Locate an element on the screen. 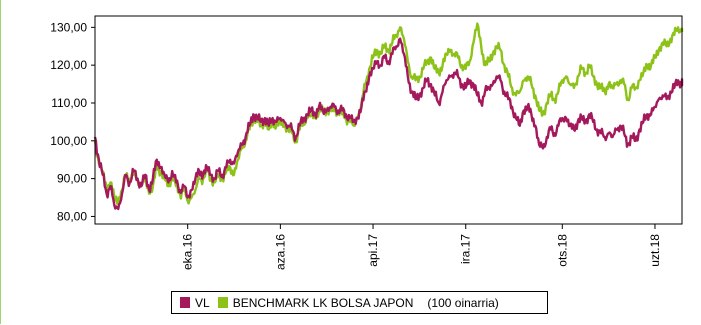 The image size is (701, 325). y-tick-label: 80,00 is located at coordinates (72, 216).